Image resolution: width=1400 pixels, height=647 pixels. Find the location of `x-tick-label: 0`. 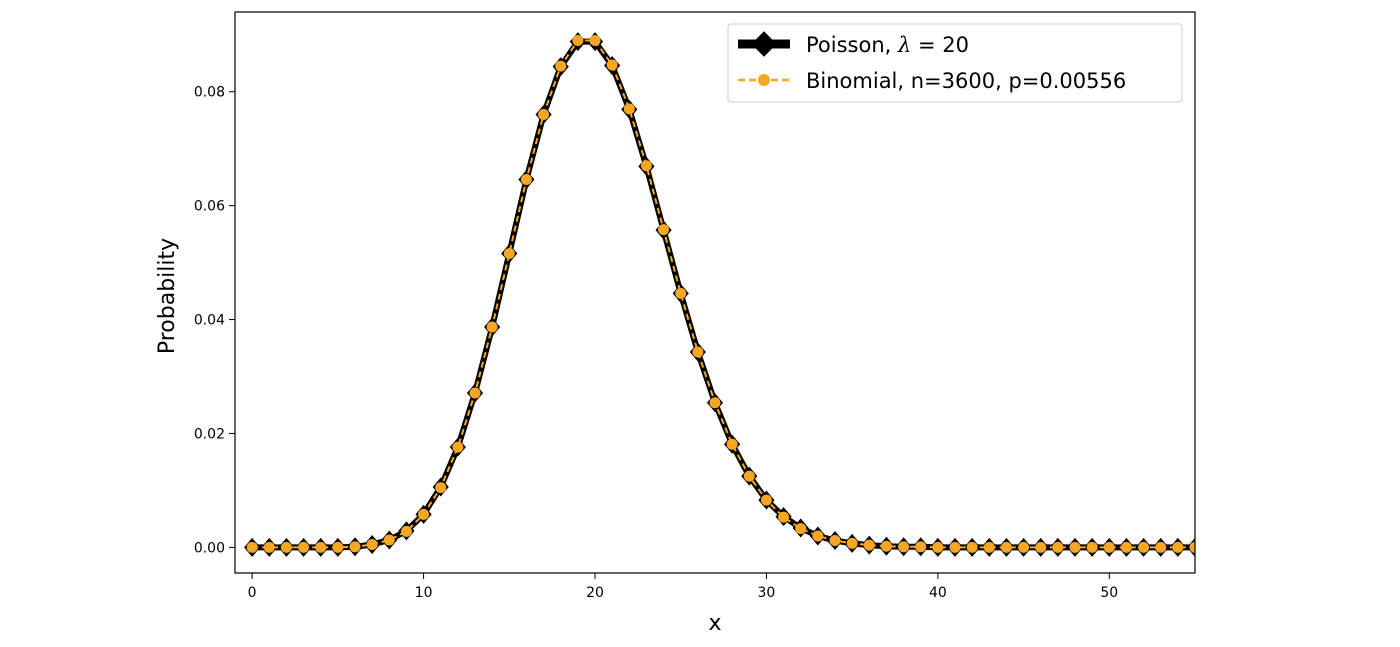

x-tick-label: 0 is located at coordinates (252, 593).